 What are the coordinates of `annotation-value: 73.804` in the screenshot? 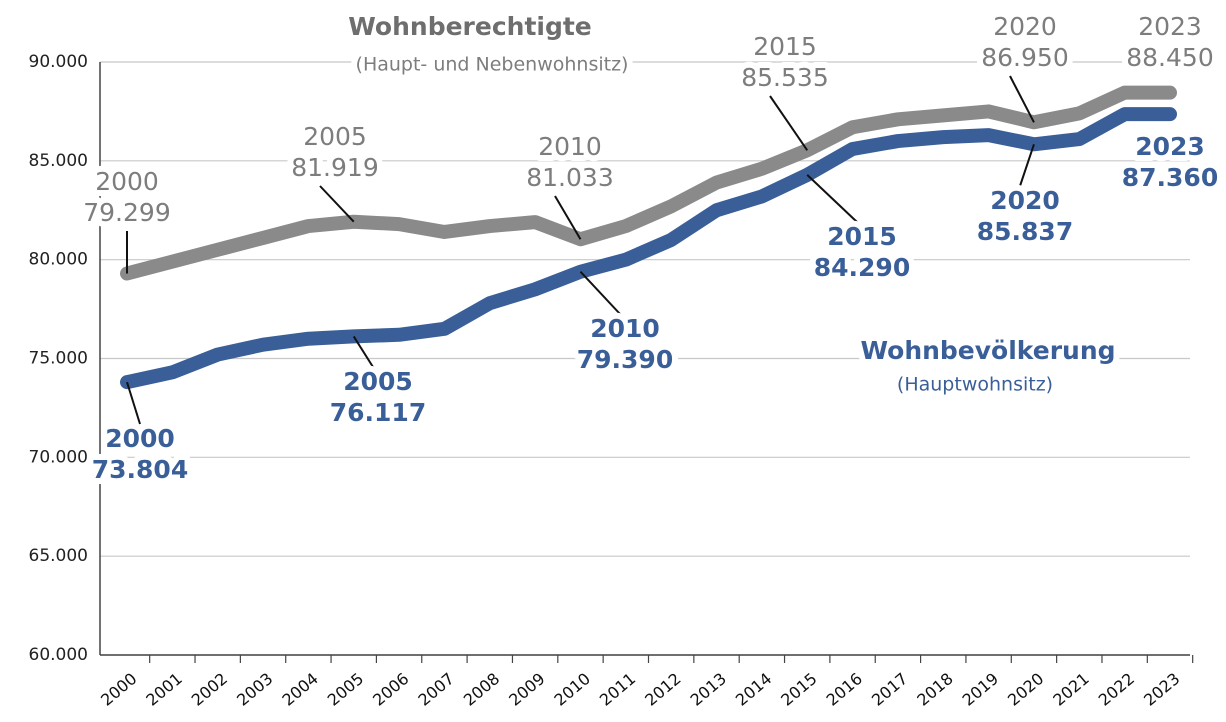 It's located at (140, 469).